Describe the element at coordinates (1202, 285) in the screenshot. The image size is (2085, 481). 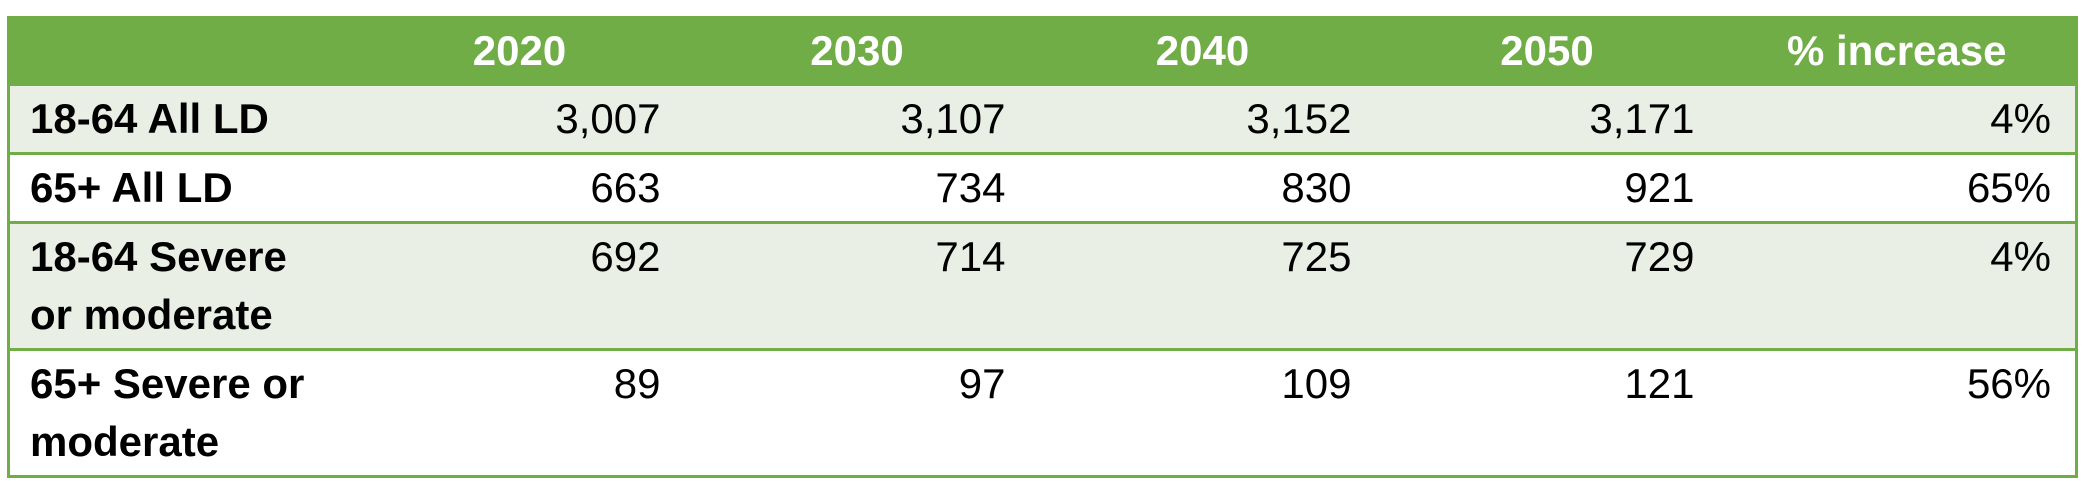
I see `cell-value: 725` at that location.